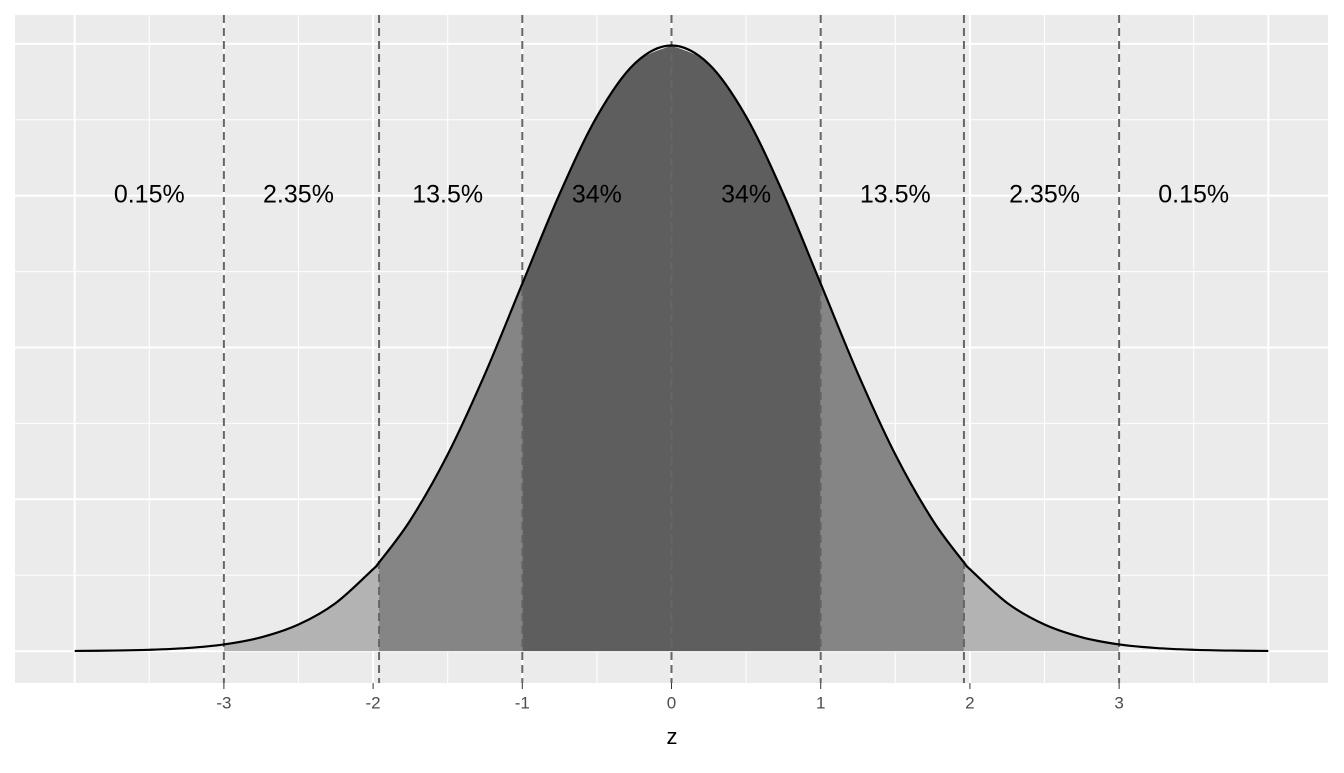  Describe the element at coordinates (671, 702) in the screenshot. I see `x-tick-label: 0` at that location.